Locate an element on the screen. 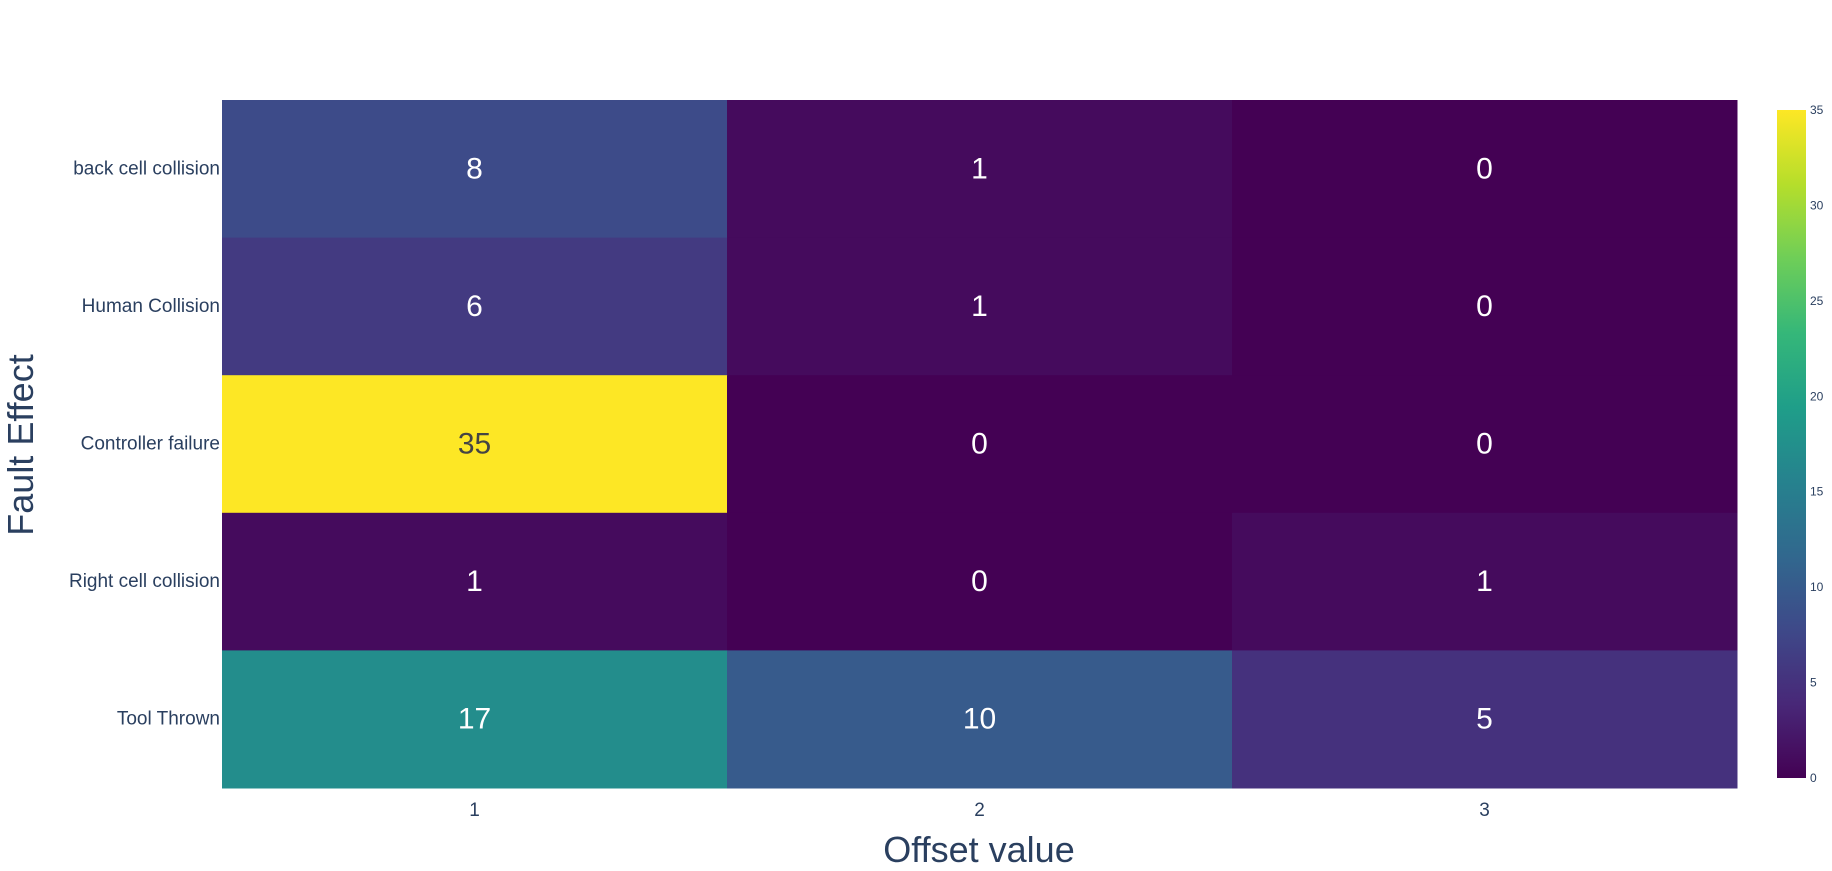  cell-value-label: 17 is located at coordinates (474, 719).